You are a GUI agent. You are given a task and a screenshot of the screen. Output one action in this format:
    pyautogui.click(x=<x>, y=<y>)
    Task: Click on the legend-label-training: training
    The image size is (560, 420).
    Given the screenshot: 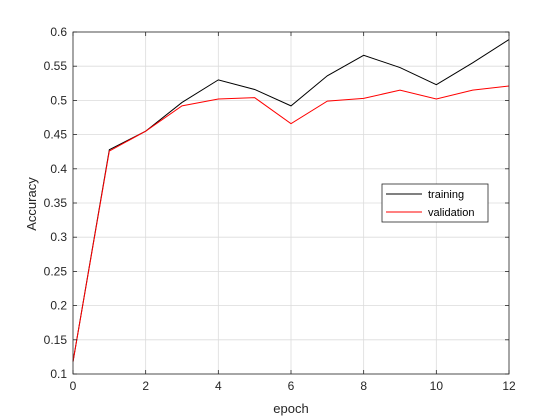 What is the action you would take?
    pyautogui.click(x=446, y=195)
    